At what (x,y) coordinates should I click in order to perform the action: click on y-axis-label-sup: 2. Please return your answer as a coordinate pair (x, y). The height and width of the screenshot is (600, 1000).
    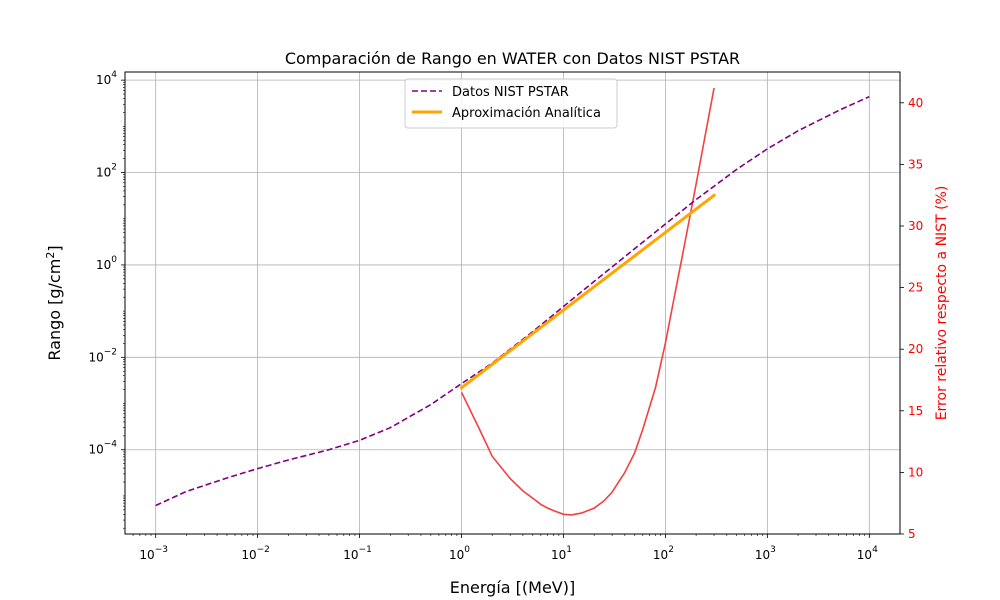
    Looking at the image, I should click on (50, 255).